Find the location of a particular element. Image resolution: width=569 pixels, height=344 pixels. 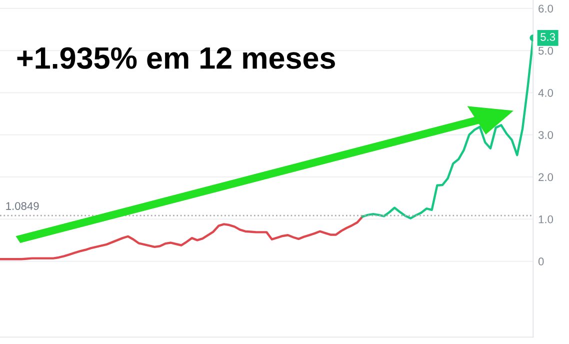

annotation: +1.935% em 12 meses is located at coordinates (176, 58).